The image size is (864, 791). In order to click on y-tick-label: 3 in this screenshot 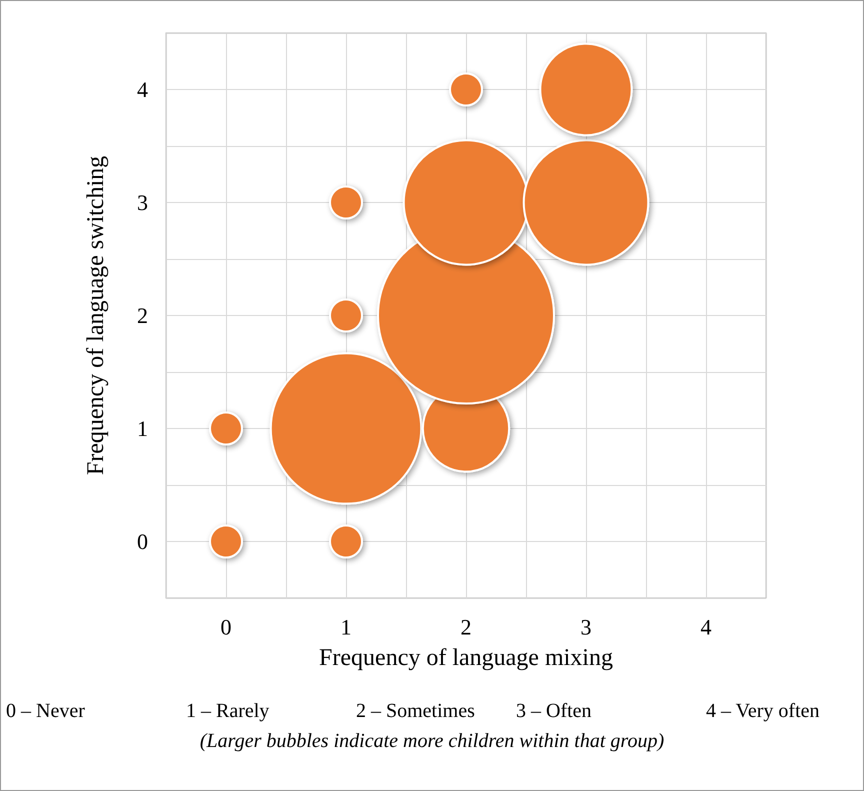, I will do `click(142, 202)`.